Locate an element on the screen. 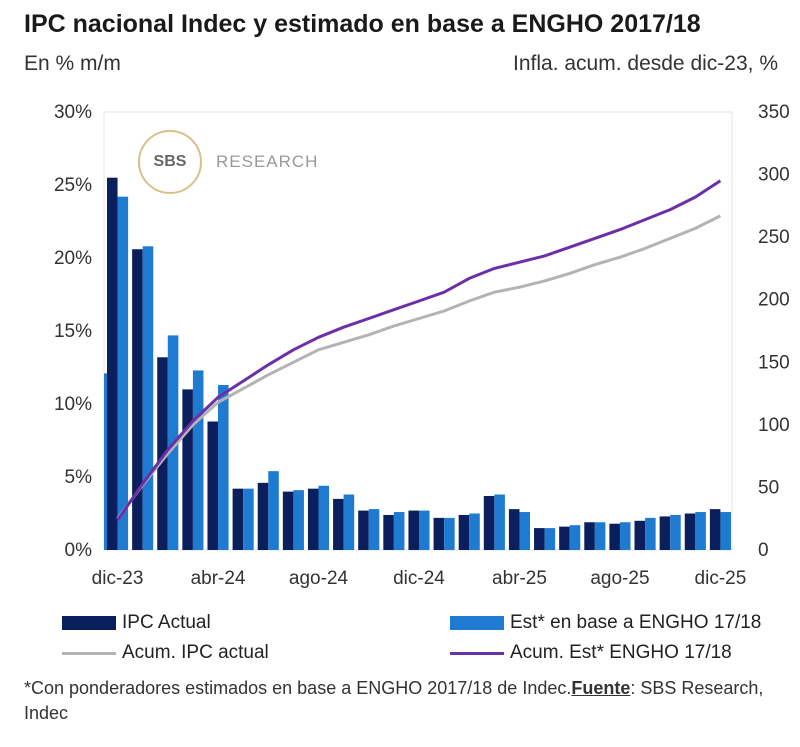 This screenshot has width=800, height=747. left-axis-unit-label: En % m/m is located at coordinates (72, 63).